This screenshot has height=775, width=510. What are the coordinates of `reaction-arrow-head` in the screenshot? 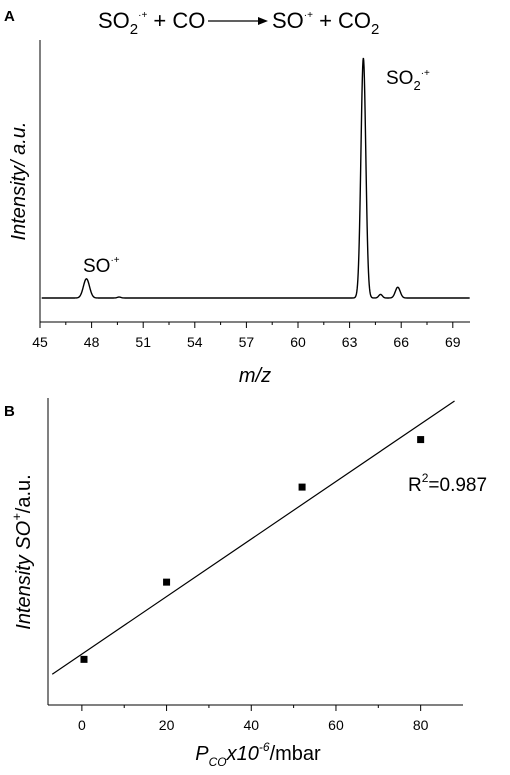 It's located at (263, 21).